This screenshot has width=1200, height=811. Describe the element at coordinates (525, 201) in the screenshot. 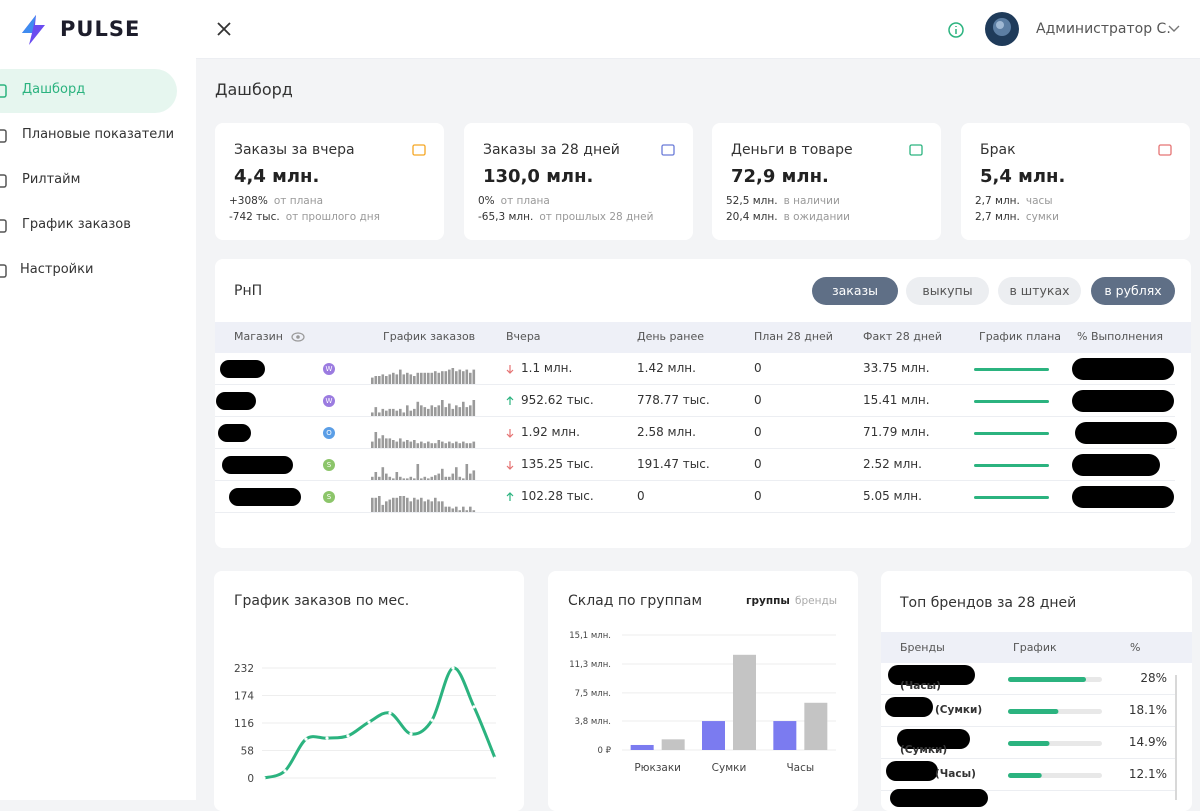

I see `kpi-line-label: от плана` at that location.